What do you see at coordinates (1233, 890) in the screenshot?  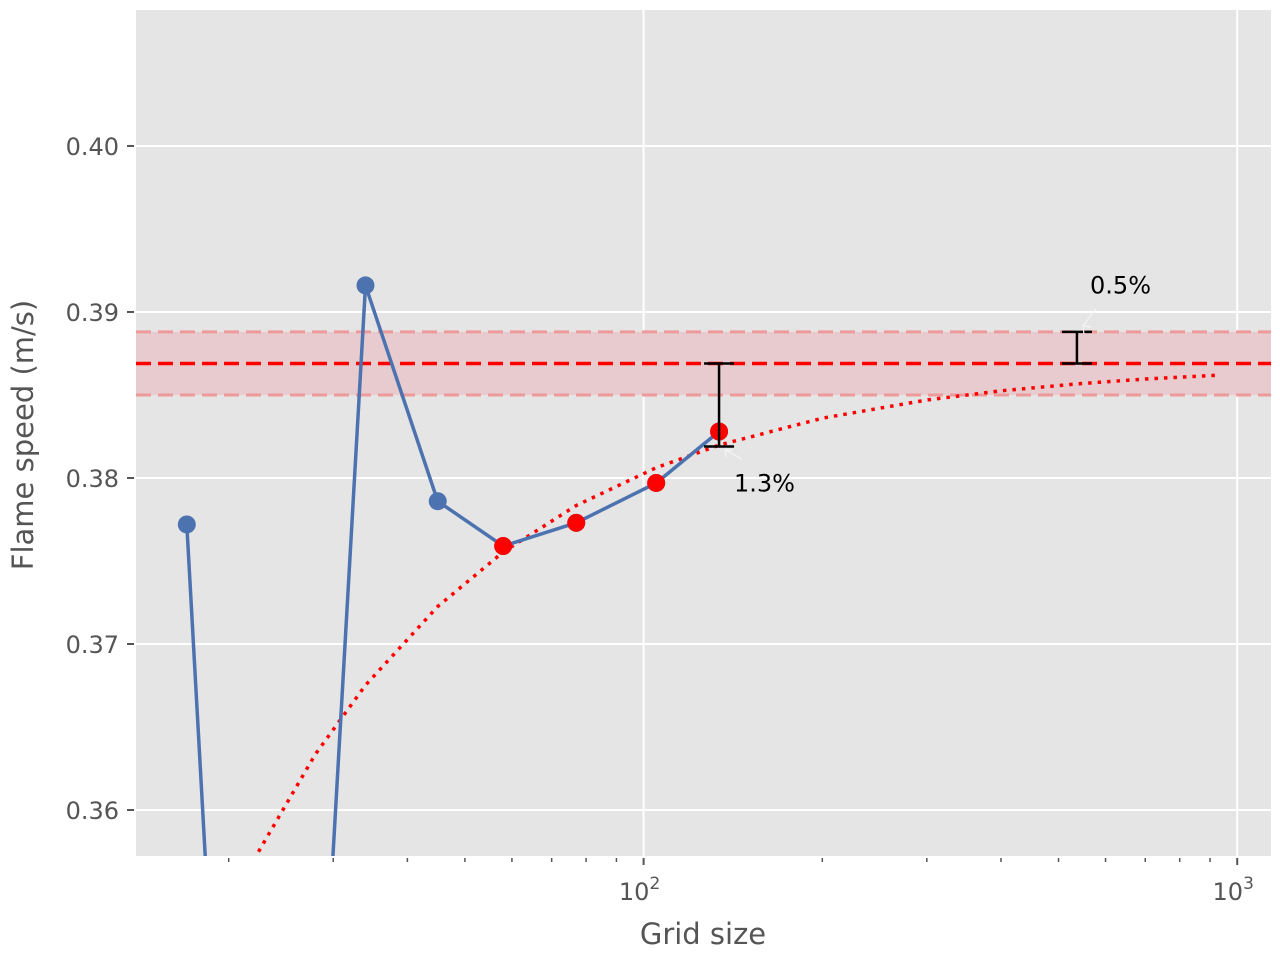 I see `x-tick-label: 10³` at bounding box center [1233, 890].